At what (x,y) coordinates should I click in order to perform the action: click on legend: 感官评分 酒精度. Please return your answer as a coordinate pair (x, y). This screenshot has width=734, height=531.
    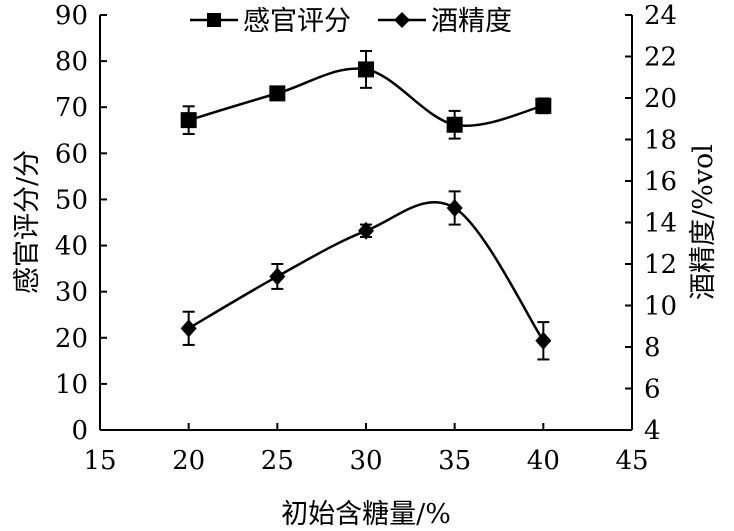
    Looking at the image, I should click on (351, 21).